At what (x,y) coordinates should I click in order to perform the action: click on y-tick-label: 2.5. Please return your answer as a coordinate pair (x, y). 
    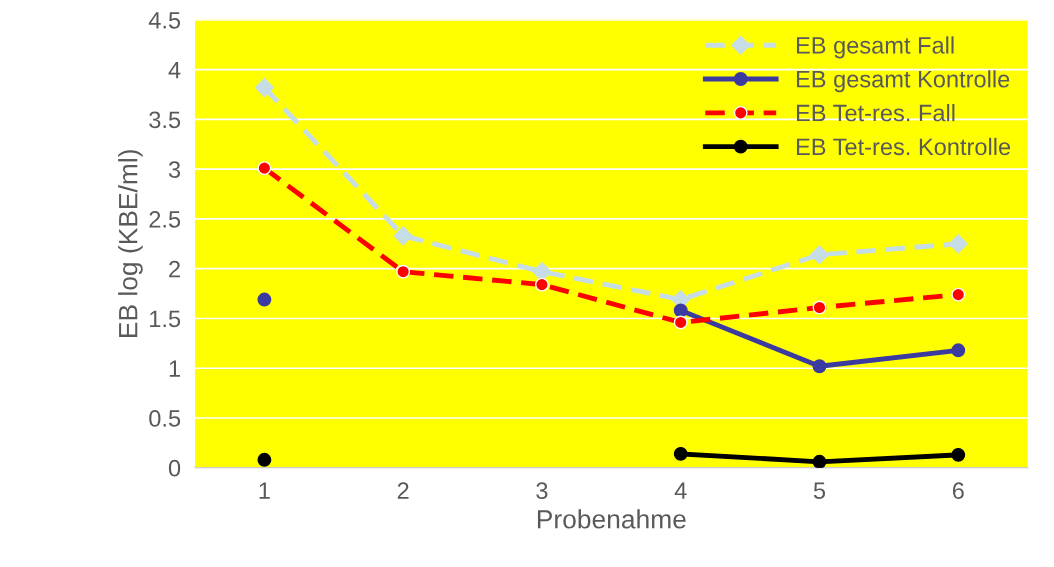
    Looking at the image, I should click on (165, 219).